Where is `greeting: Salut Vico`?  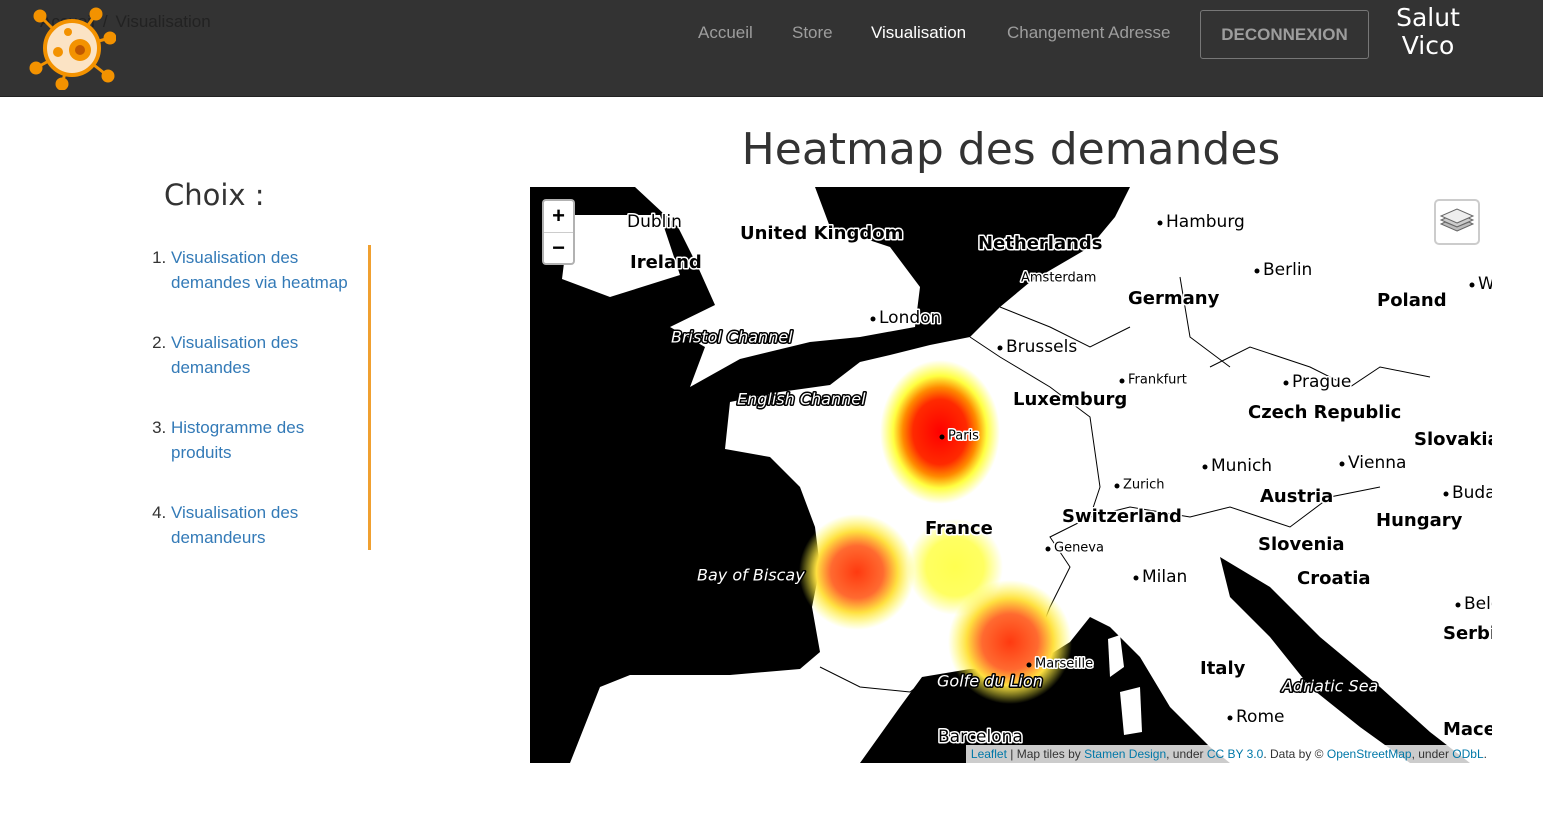 greeting: Salut Vico is located at coordinates (1428, 32).